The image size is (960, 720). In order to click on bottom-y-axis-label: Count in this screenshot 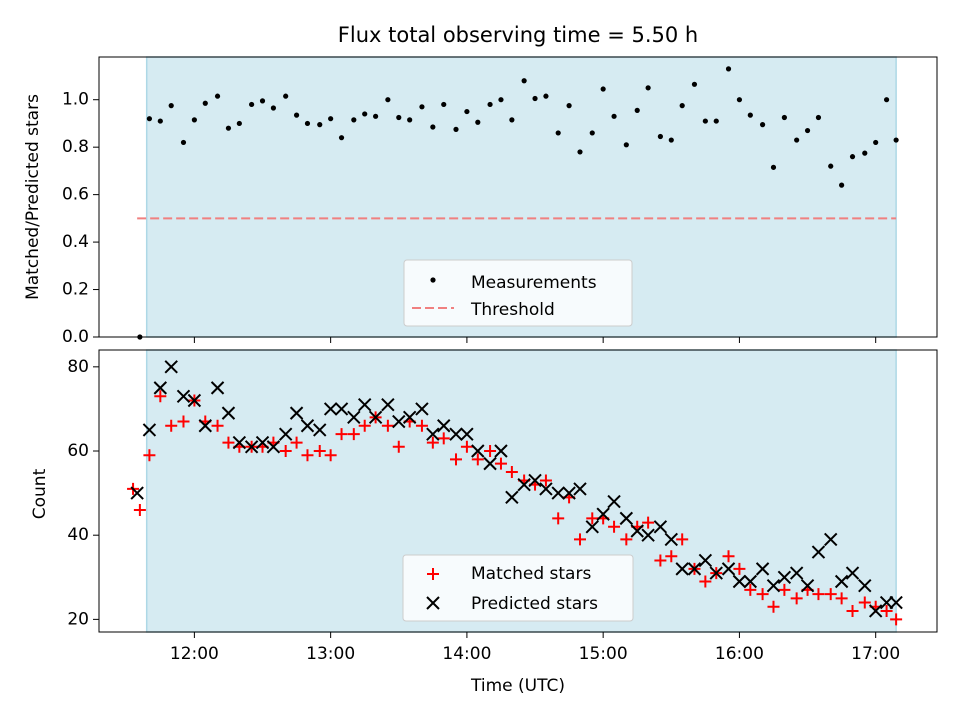, I will do `click(40, 493)`.